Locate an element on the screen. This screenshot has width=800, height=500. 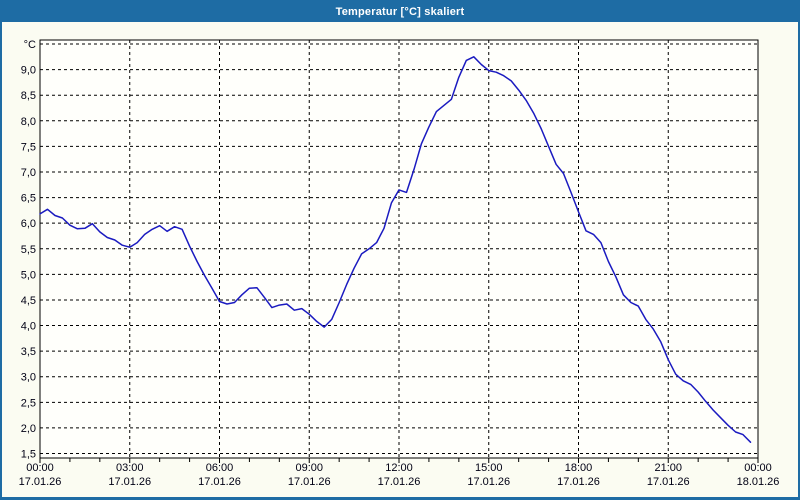
y-tick-label: 8,0 is located at coordinates (28, 122).